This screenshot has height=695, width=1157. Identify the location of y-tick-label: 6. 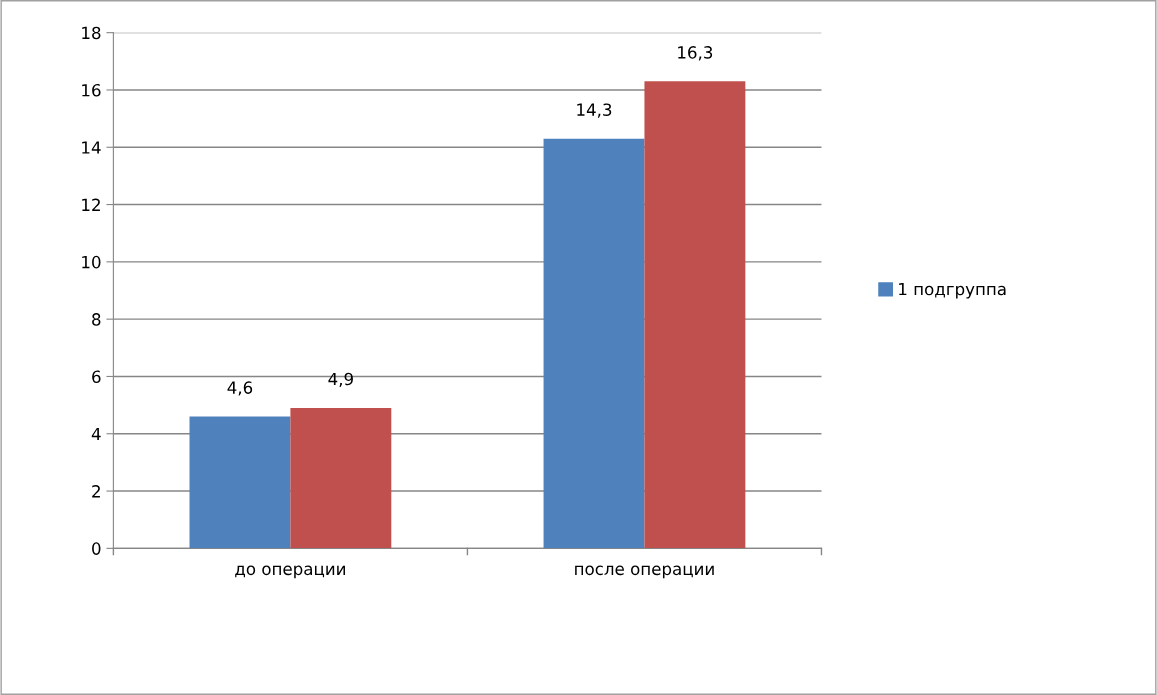
(96, 377).